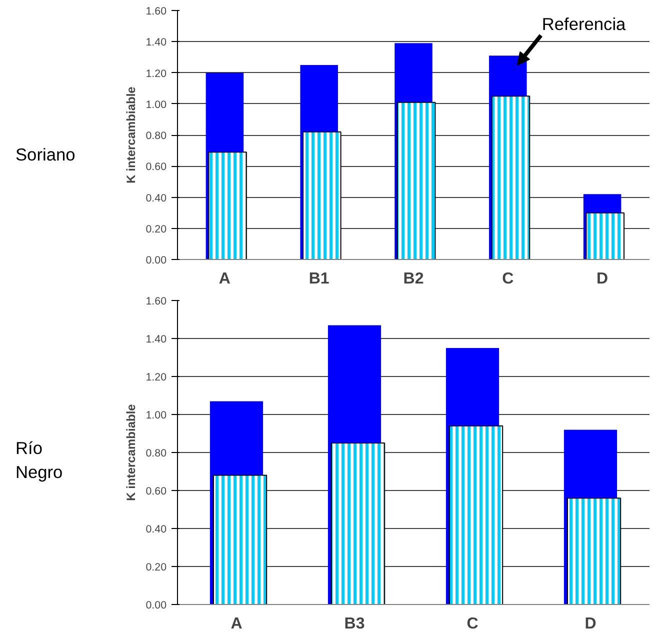  What do you see at coordinates (319, 279) in the screenshot?
I see `x-tick-label: B1` at bounding box center [319, 279].